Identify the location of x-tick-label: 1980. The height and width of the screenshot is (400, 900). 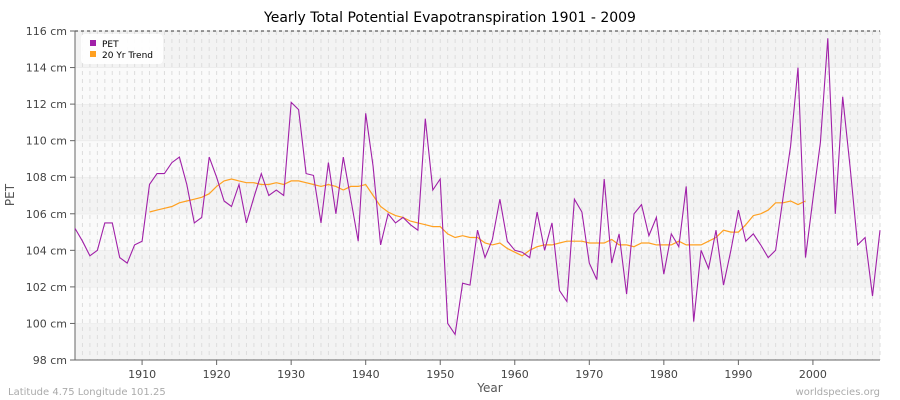
(664, 374).